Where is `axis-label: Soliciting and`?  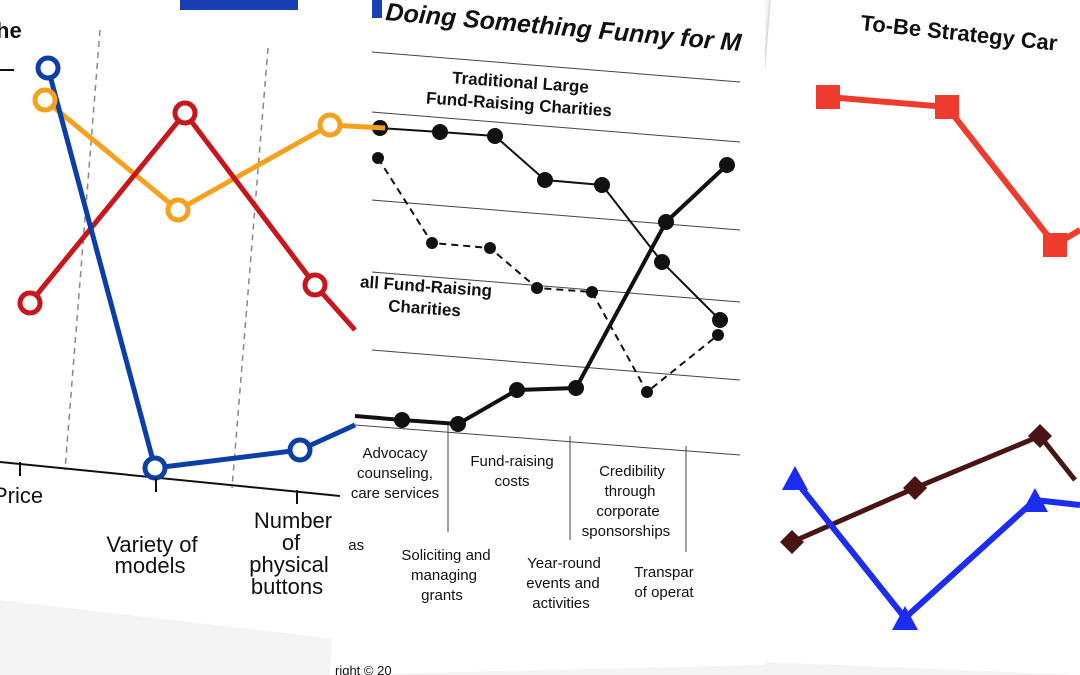 axis-label: Soliciting and is located at coordinates (445, 555).